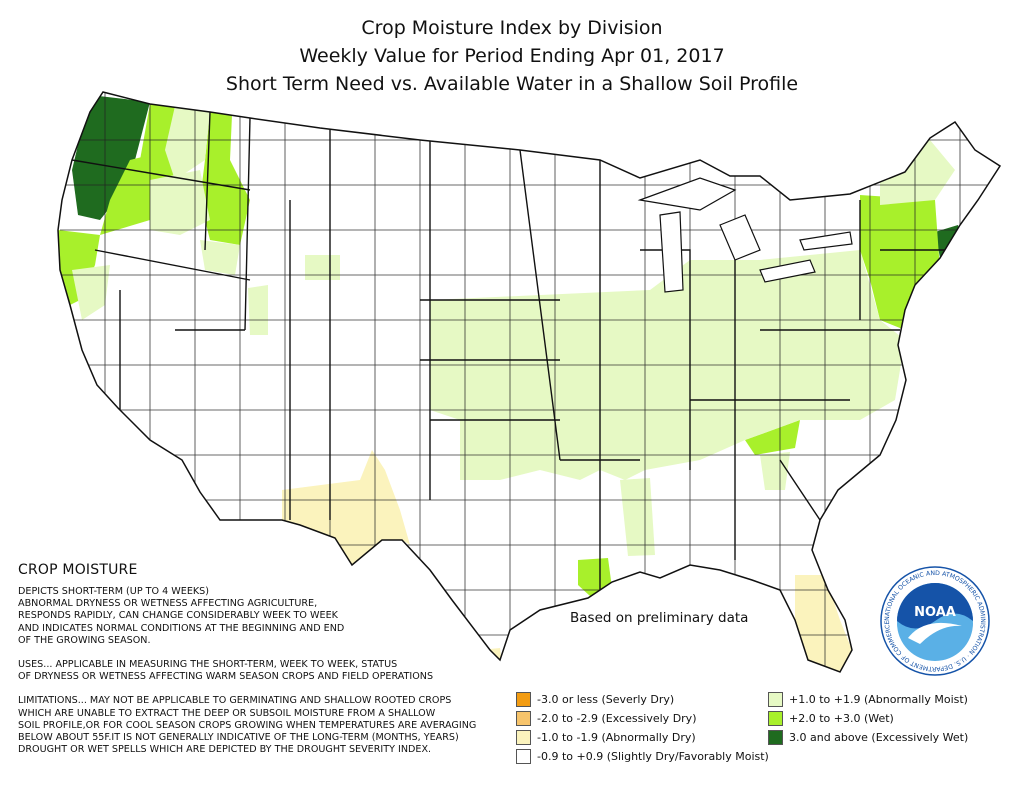 The image size is (1024, 791). Describe the element at coordinates (950, 246) in the screenshot. I see `region-excessively-wet-new-england` at that location.